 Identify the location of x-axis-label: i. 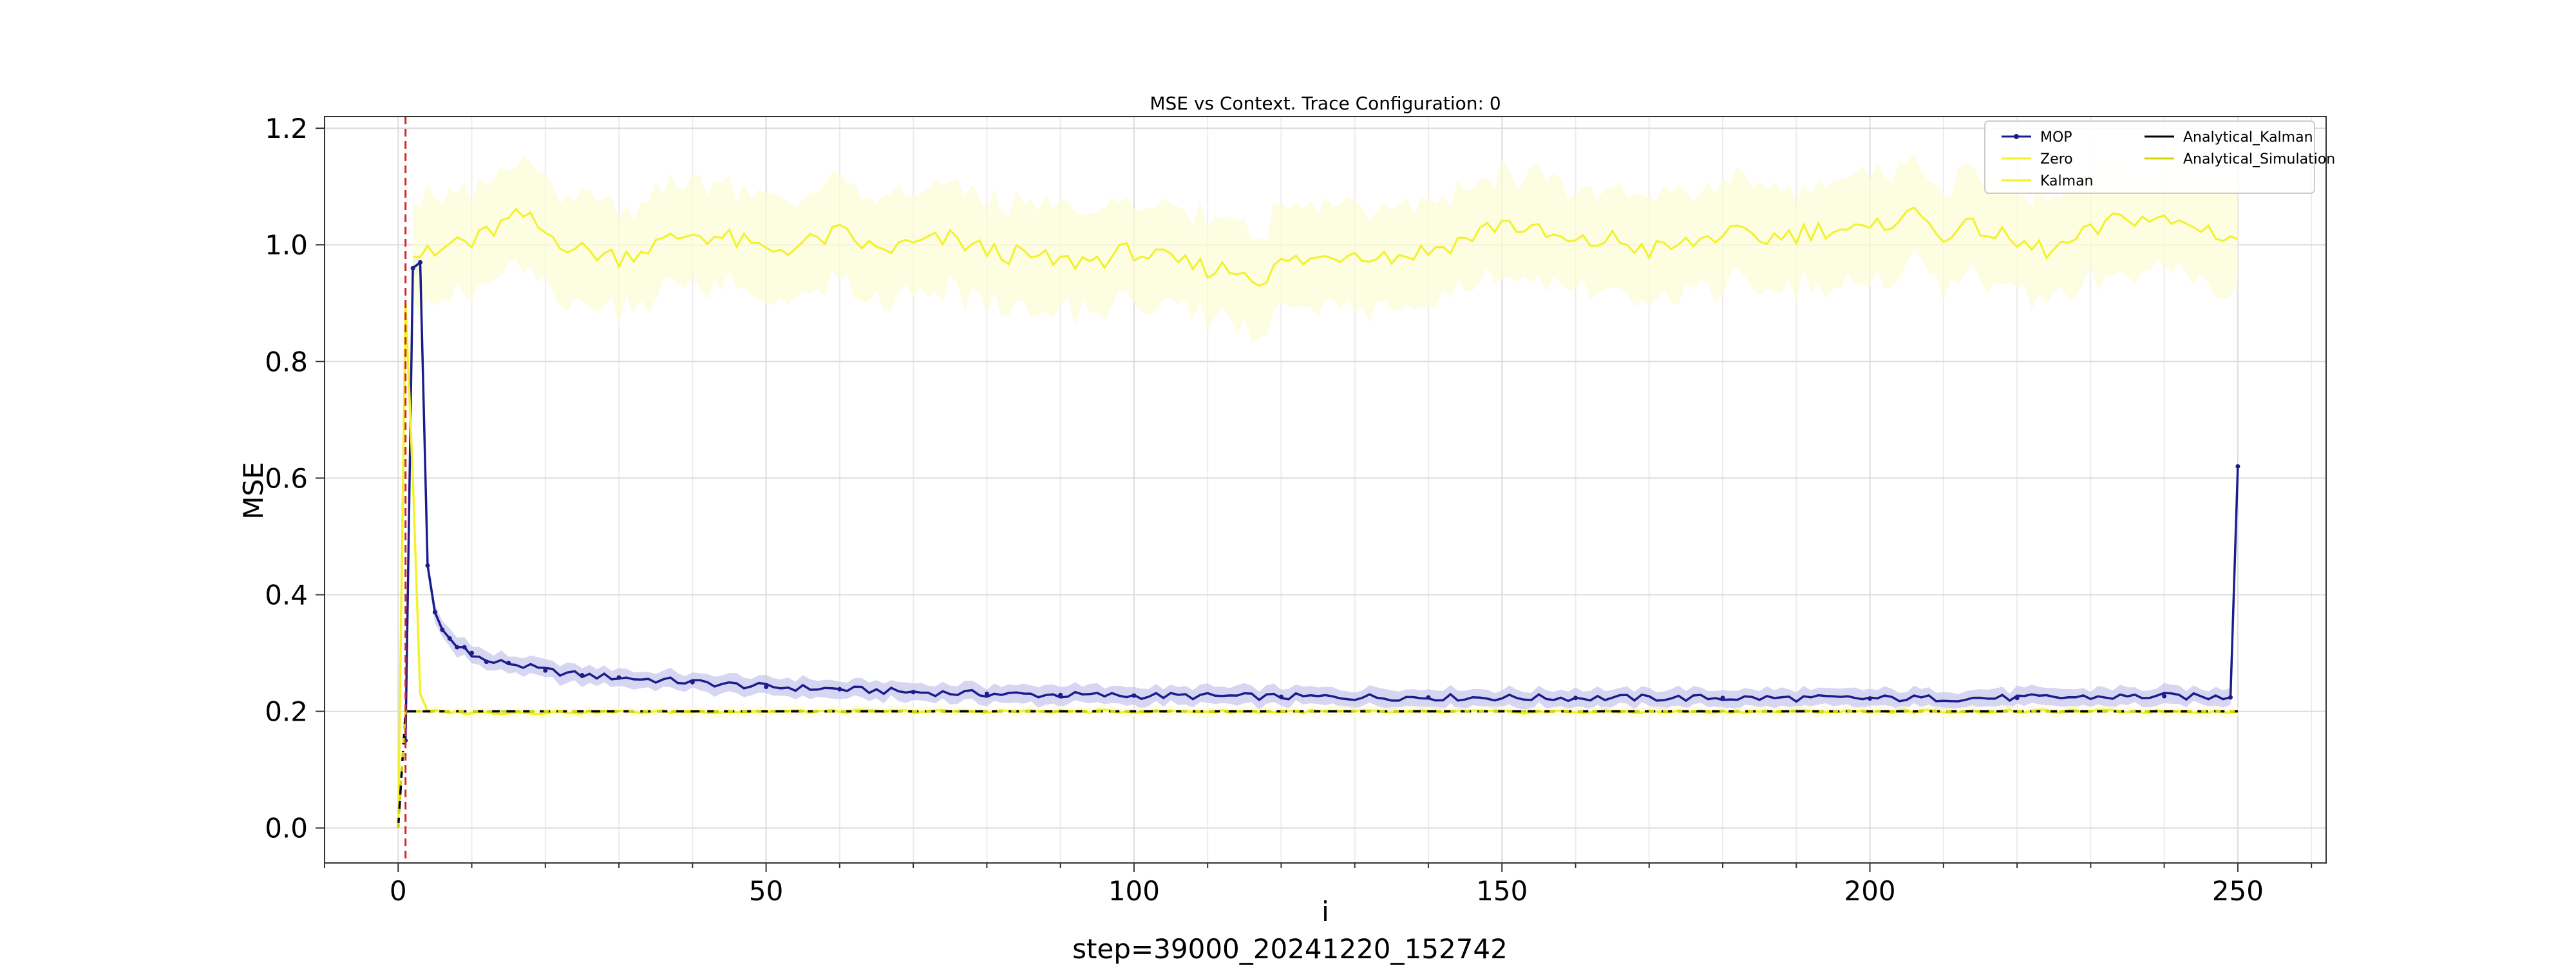
(1325, 911).